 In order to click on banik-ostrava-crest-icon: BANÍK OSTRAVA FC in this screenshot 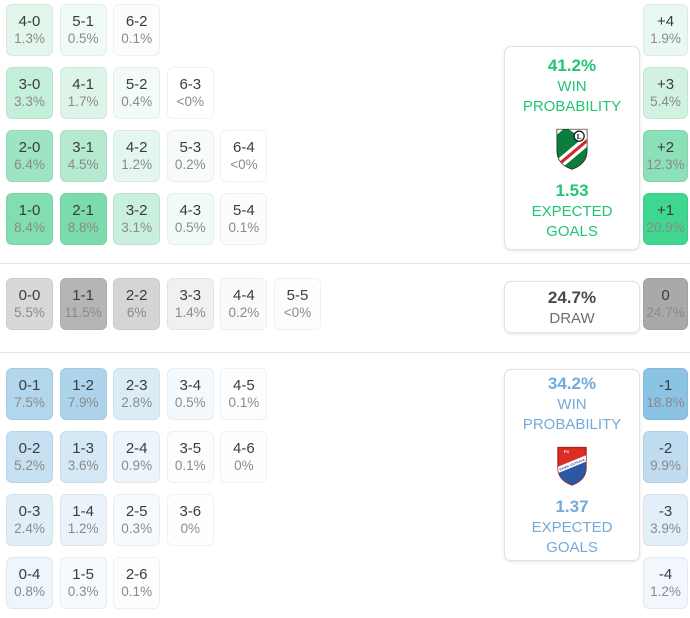, I will do `click(572, 466)`.